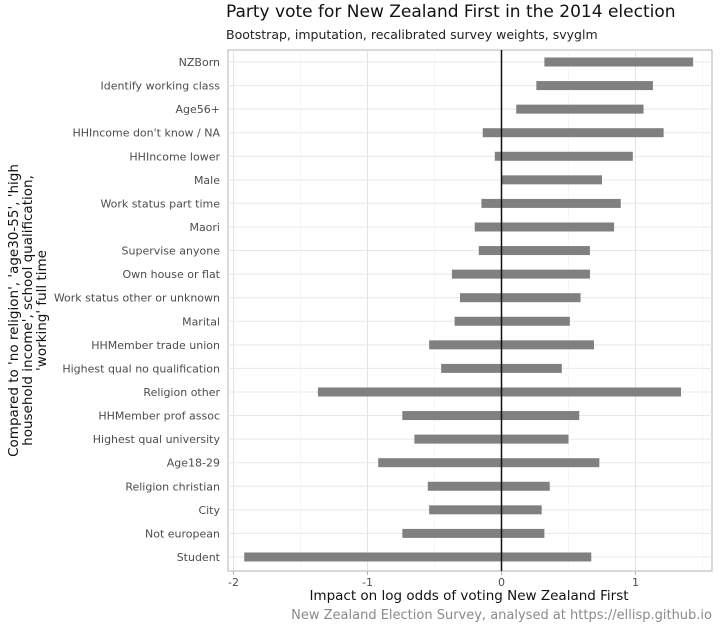  Describe the element at coordinates (182, 533) in the screenshot. I see `y-tick-label: Not european` at that location.